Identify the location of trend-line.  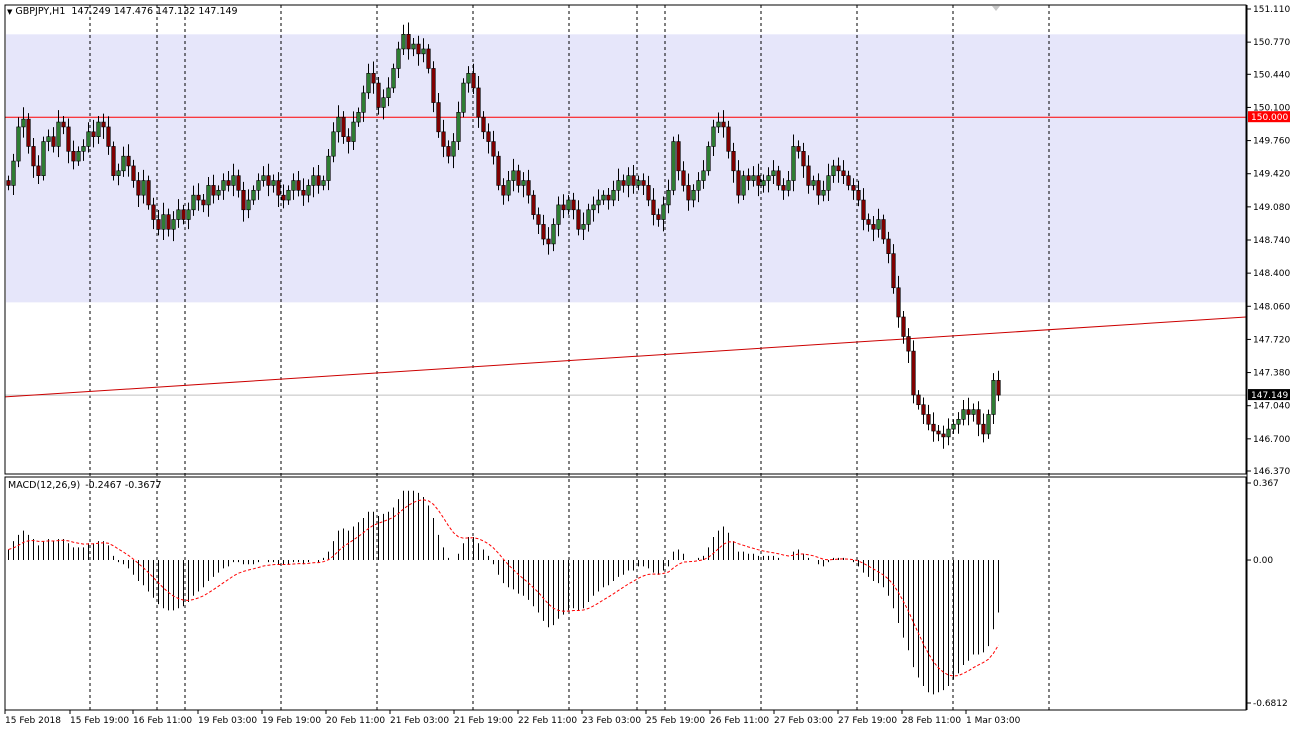
(625, 357).